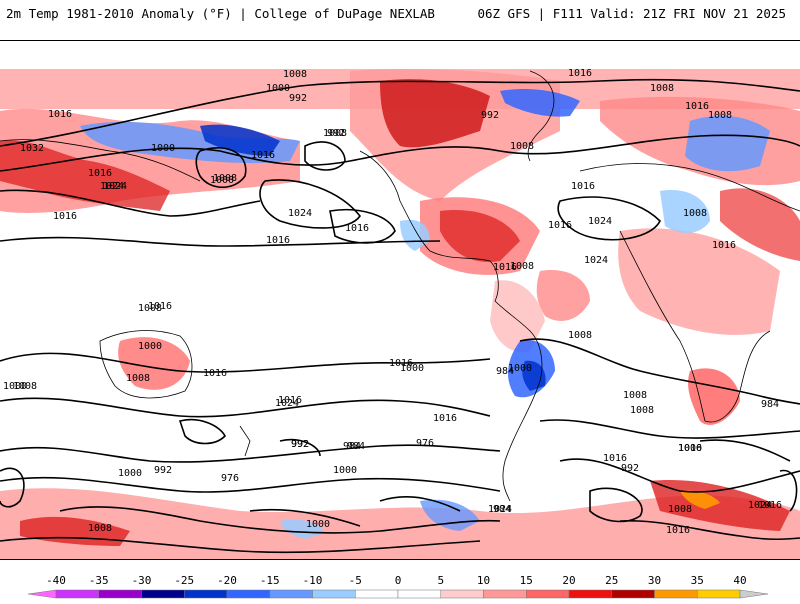 The height and width of the screenshot is (604, 800). What do you see at coordinates (654, 580) in the screenshot?
I see `colorbar-tick-label: 30` at bounding box center [654, 580].